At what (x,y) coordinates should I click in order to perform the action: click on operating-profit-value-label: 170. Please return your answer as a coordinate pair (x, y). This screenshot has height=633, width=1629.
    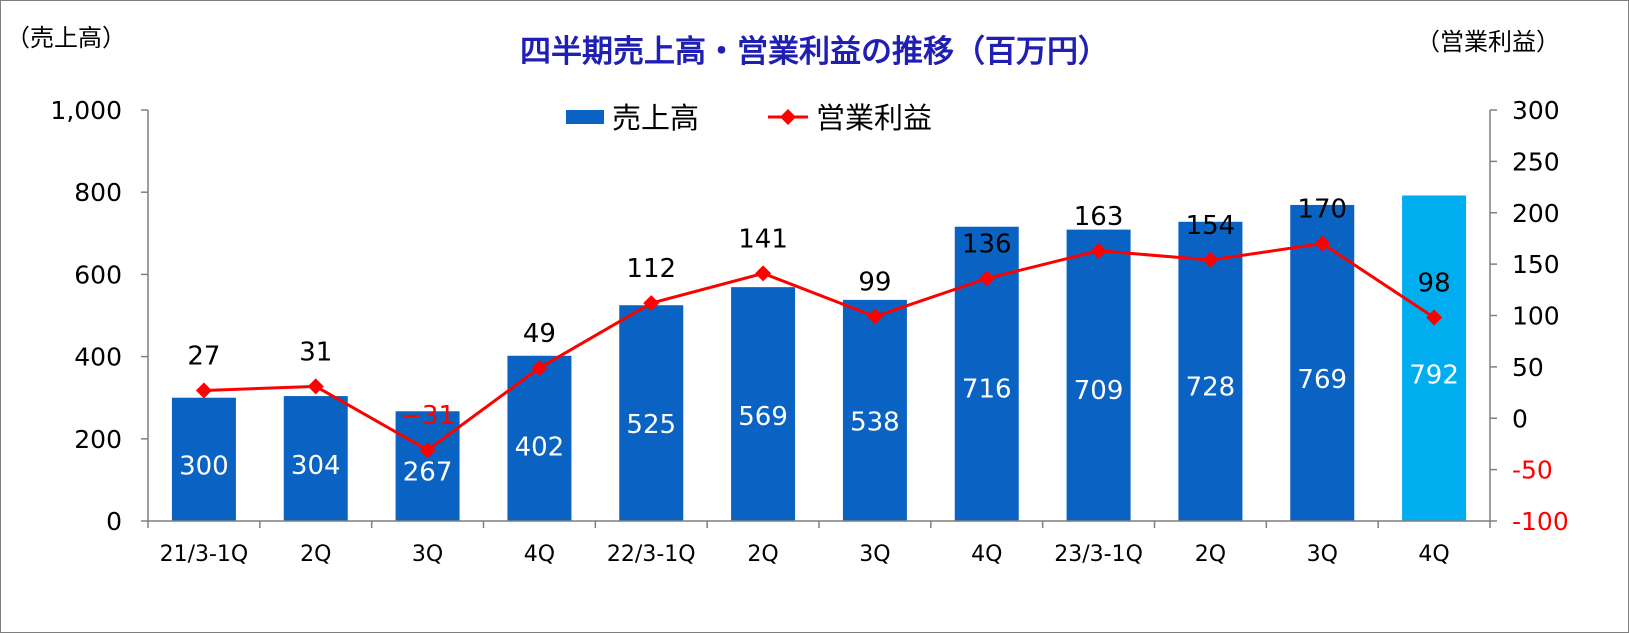
    Looking at the image, I should click on (1322, 210).